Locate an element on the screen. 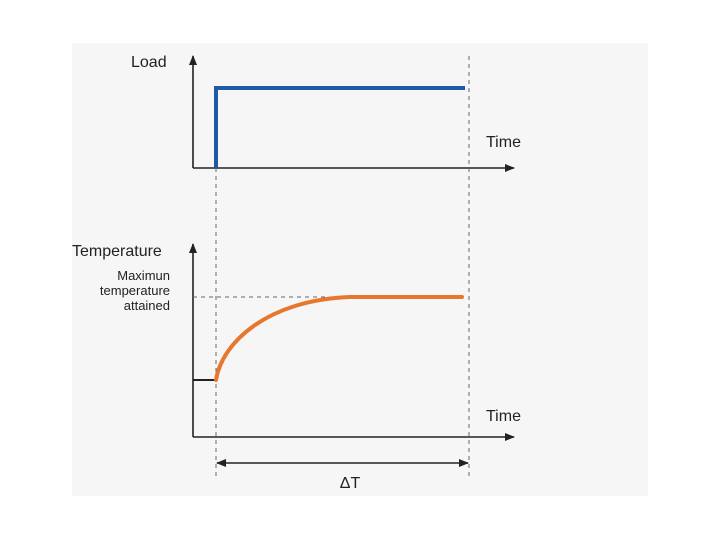  temperature-axis-label: Temperature is located at coordinates (117, 251).